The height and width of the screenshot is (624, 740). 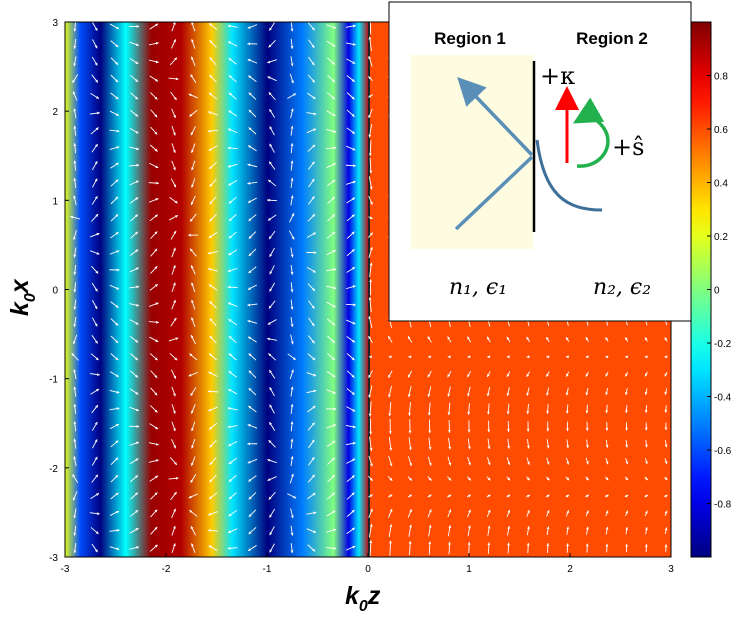 What do you see at coordinates (569, 175) in the screenshot?
I see `evanescent-decay-curve` at bounding box center [569, 175].